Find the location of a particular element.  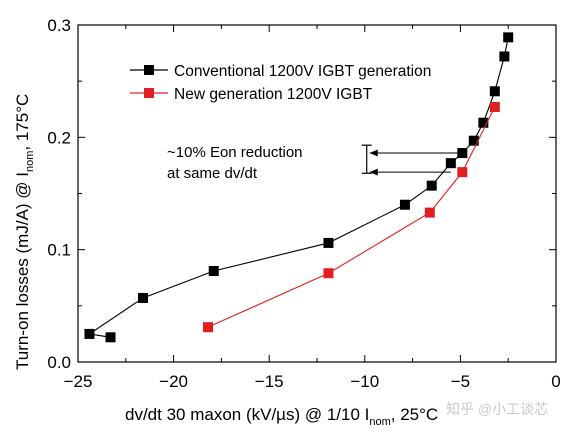

x-tick-label: −10 is located at coordinates (364, 381).